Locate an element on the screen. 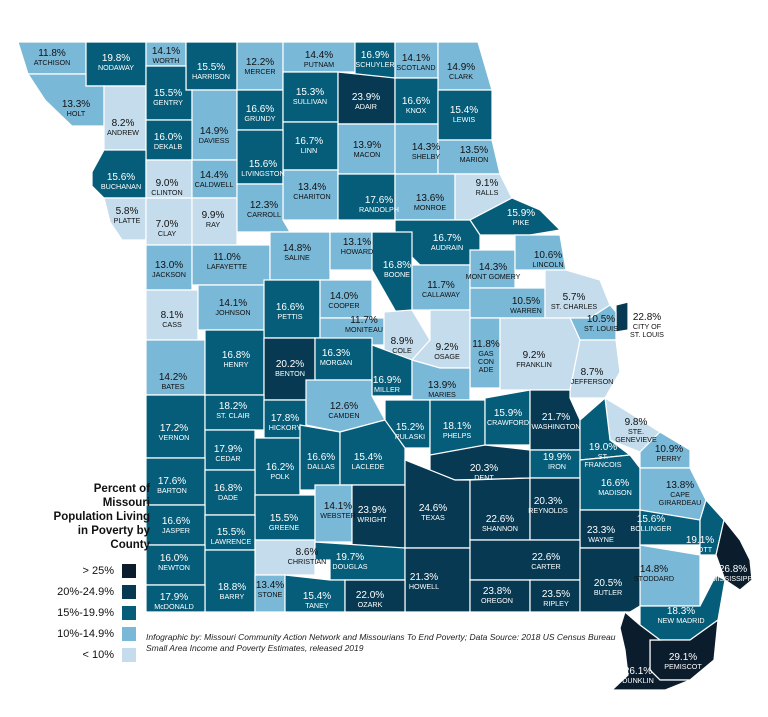 The image size is (768, 717). county-name-clark: CLARK is located at coordinates (461, 76).